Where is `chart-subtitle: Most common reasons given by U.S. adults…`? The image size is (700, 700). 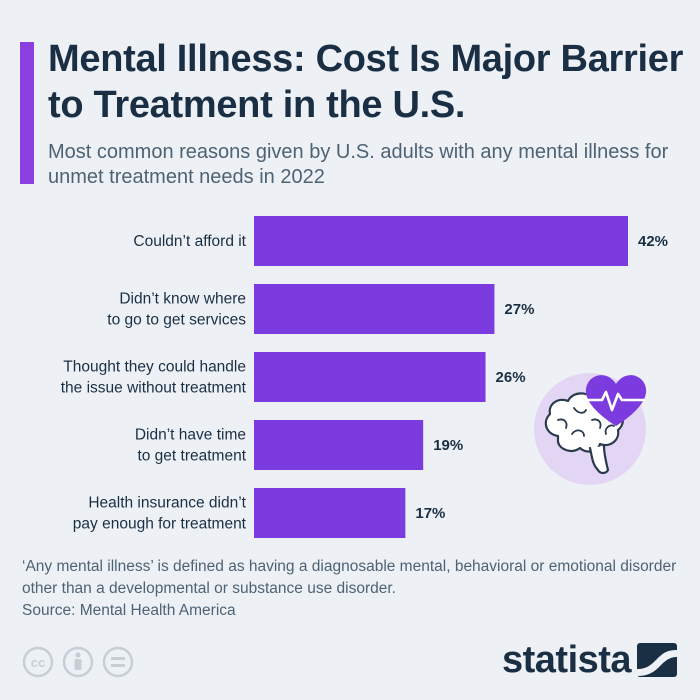 chart-subtitle: Most common reasons given by U.S. adults… is located at coordinates (358, 164).